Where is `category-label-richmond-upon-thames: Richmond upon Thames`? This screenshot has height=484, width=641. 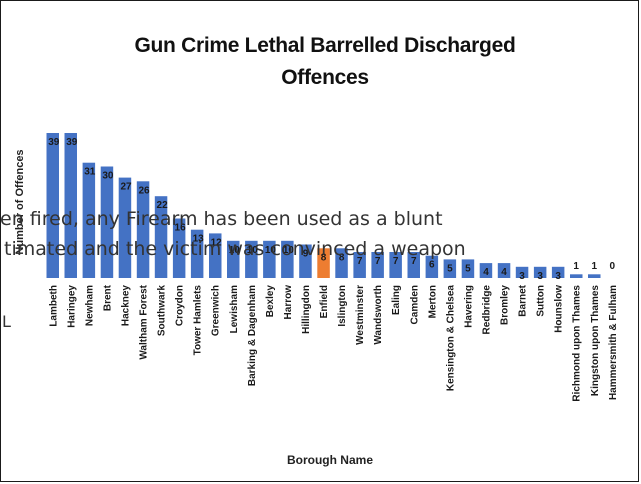
category-label-richmond-upon-thames: Richmond upon Thames is located at coordinates (577, 343).